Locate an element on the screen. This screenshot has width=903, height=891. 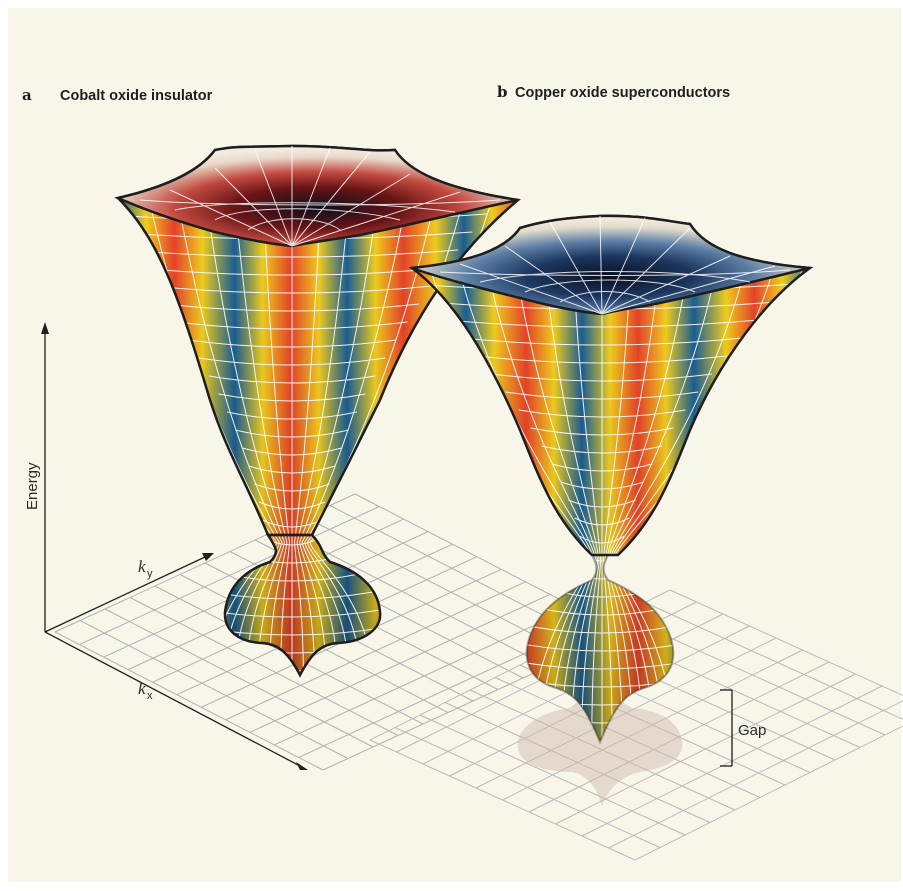
ky-axis-subscript: y is located at coordinates (150, 574).